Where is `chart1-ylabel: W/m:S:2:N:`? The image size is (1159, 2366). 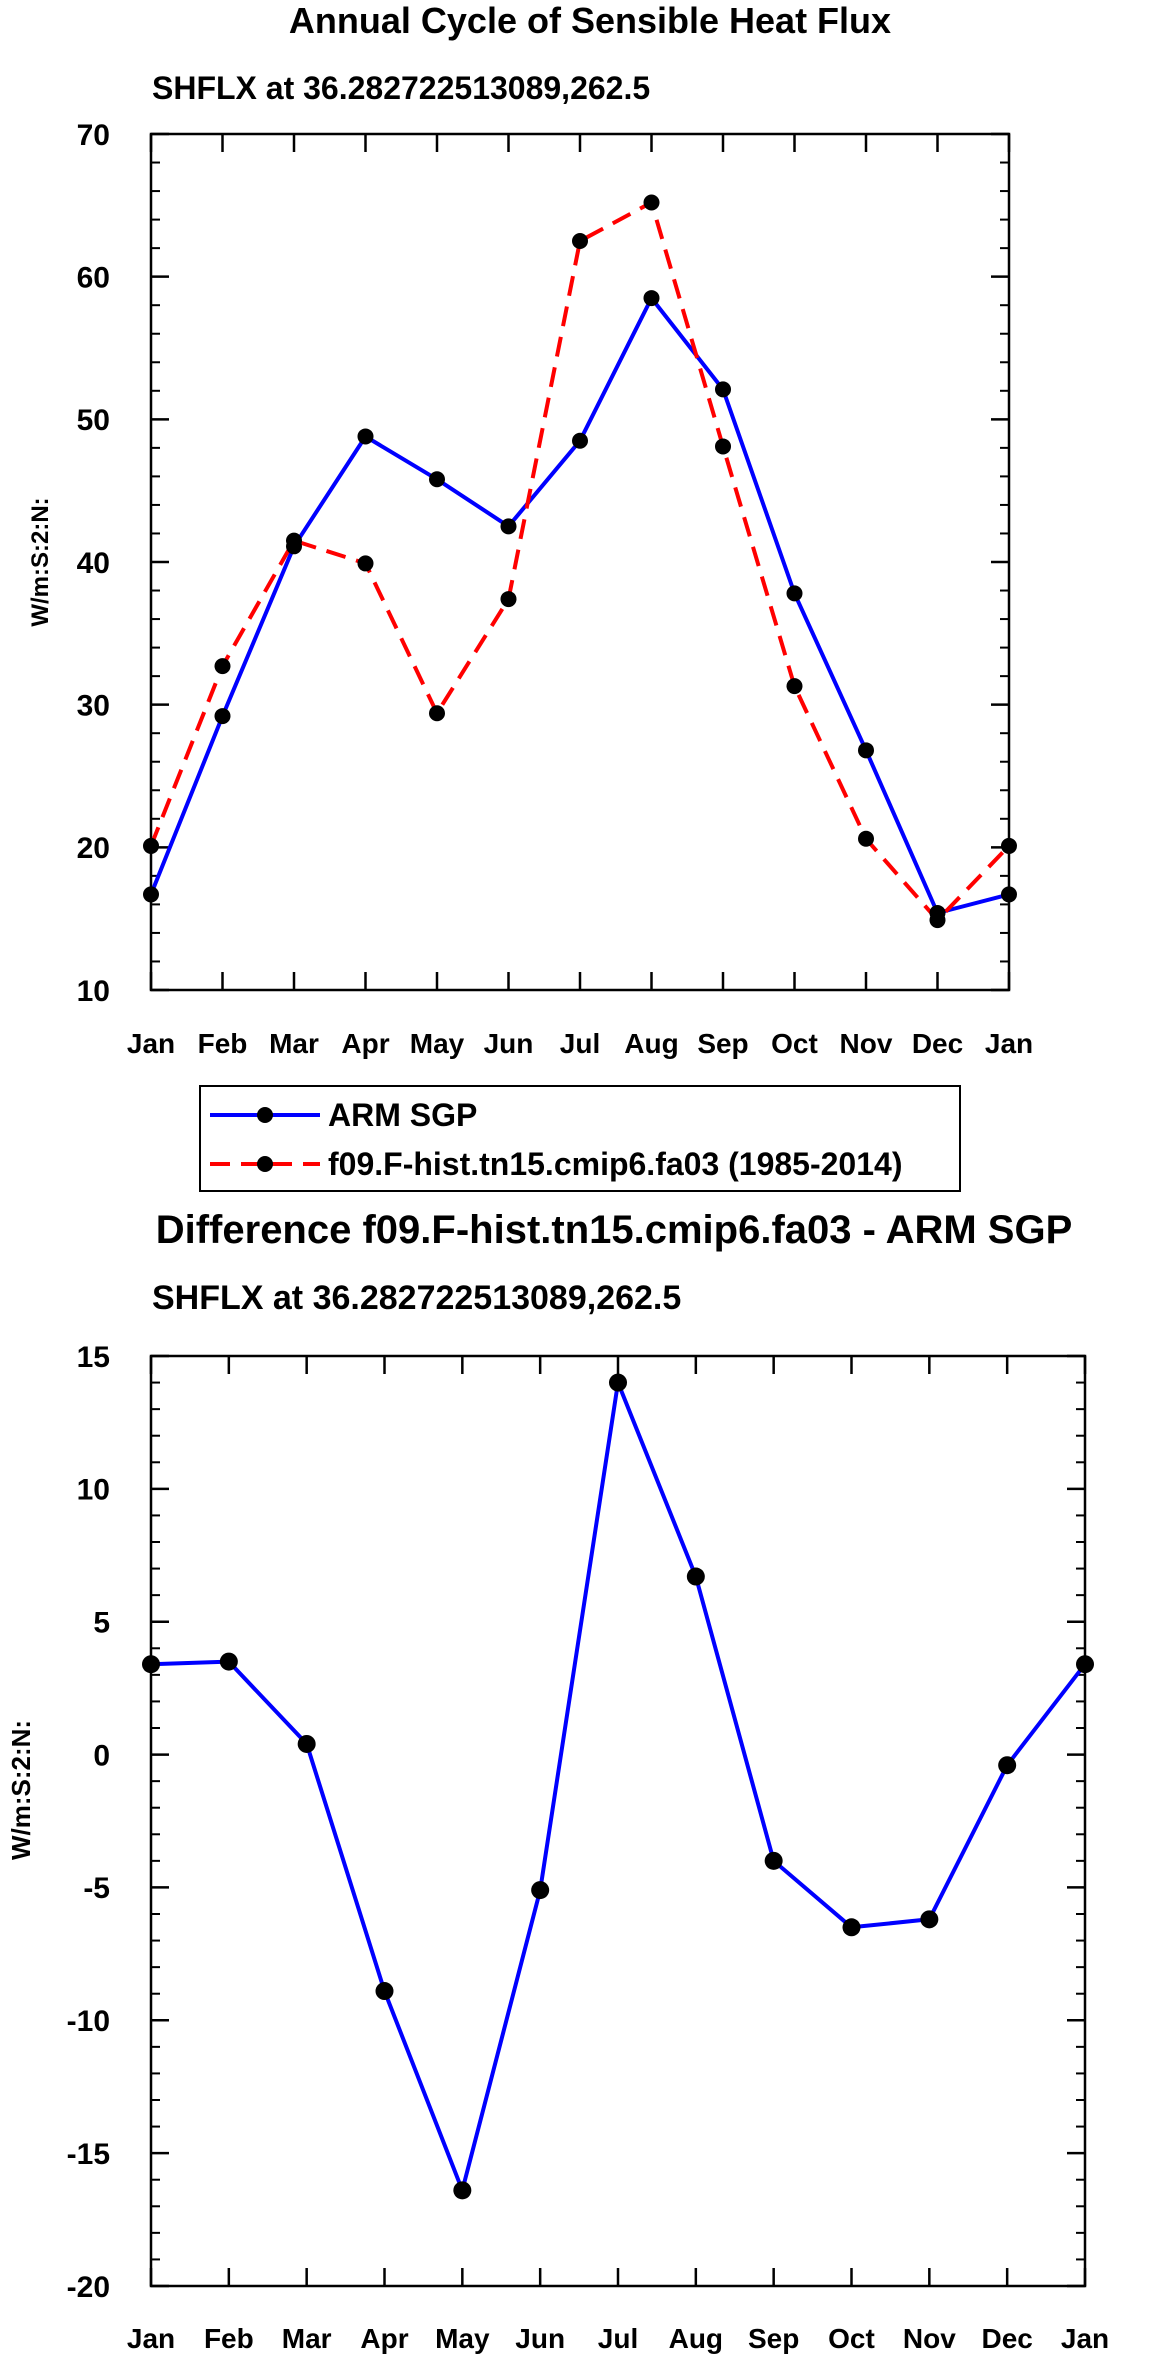 chart1-ylabel: W/m:S:2:N: is located at coordinates (40, 561).